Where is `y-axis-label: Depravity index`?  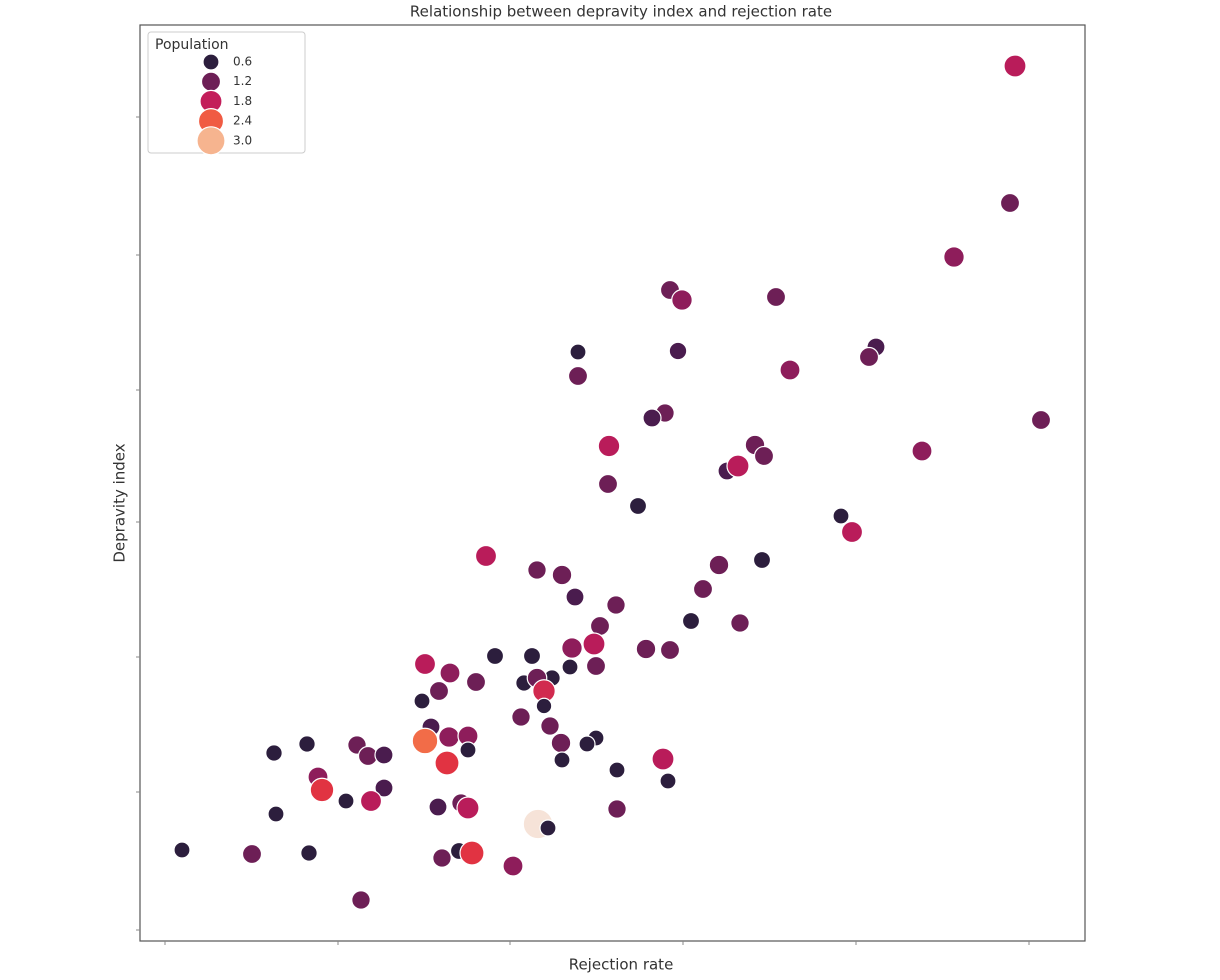
y-axis-label: Depravity index is located at coordinates (120, 502).